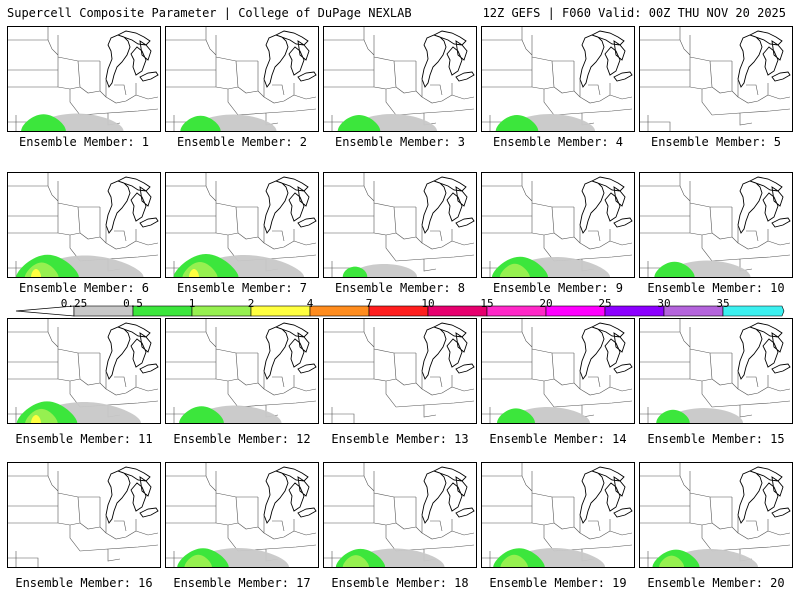 This screenshot has width=800, height=600. What do you see at coordinates (558, 583) in the screenshot?
I see `ensemble-member-label: Ensemble Member: 19` at bounding box center [558, 583].